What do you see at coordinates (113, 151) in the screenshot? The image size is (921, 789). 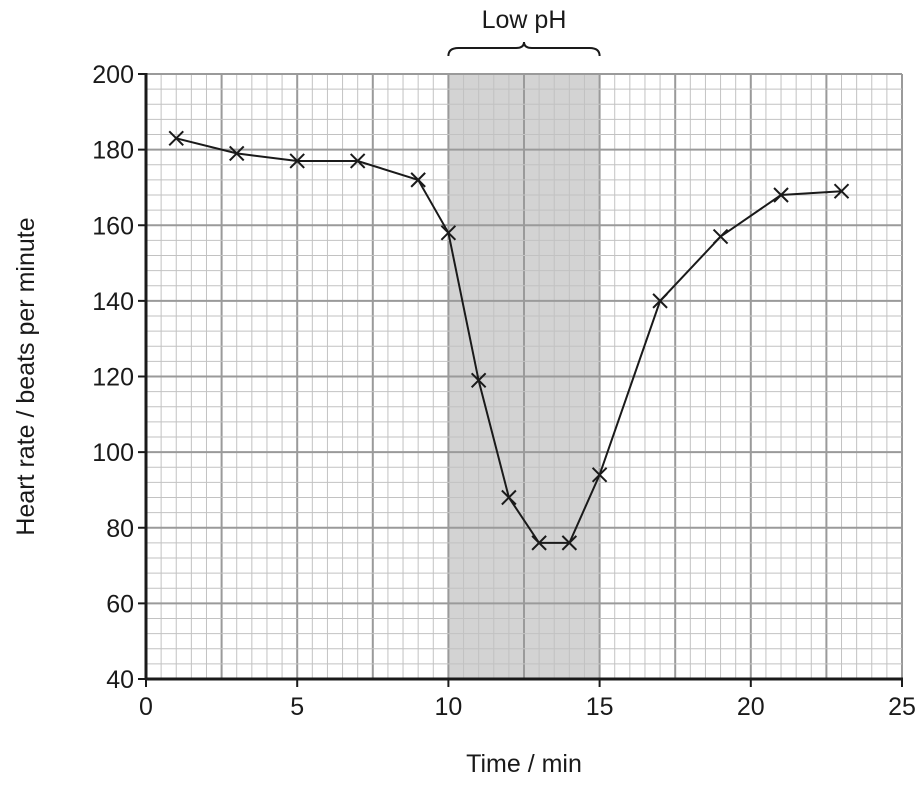 I see `y-tick-label: 180` at bounding box center [113, 151].